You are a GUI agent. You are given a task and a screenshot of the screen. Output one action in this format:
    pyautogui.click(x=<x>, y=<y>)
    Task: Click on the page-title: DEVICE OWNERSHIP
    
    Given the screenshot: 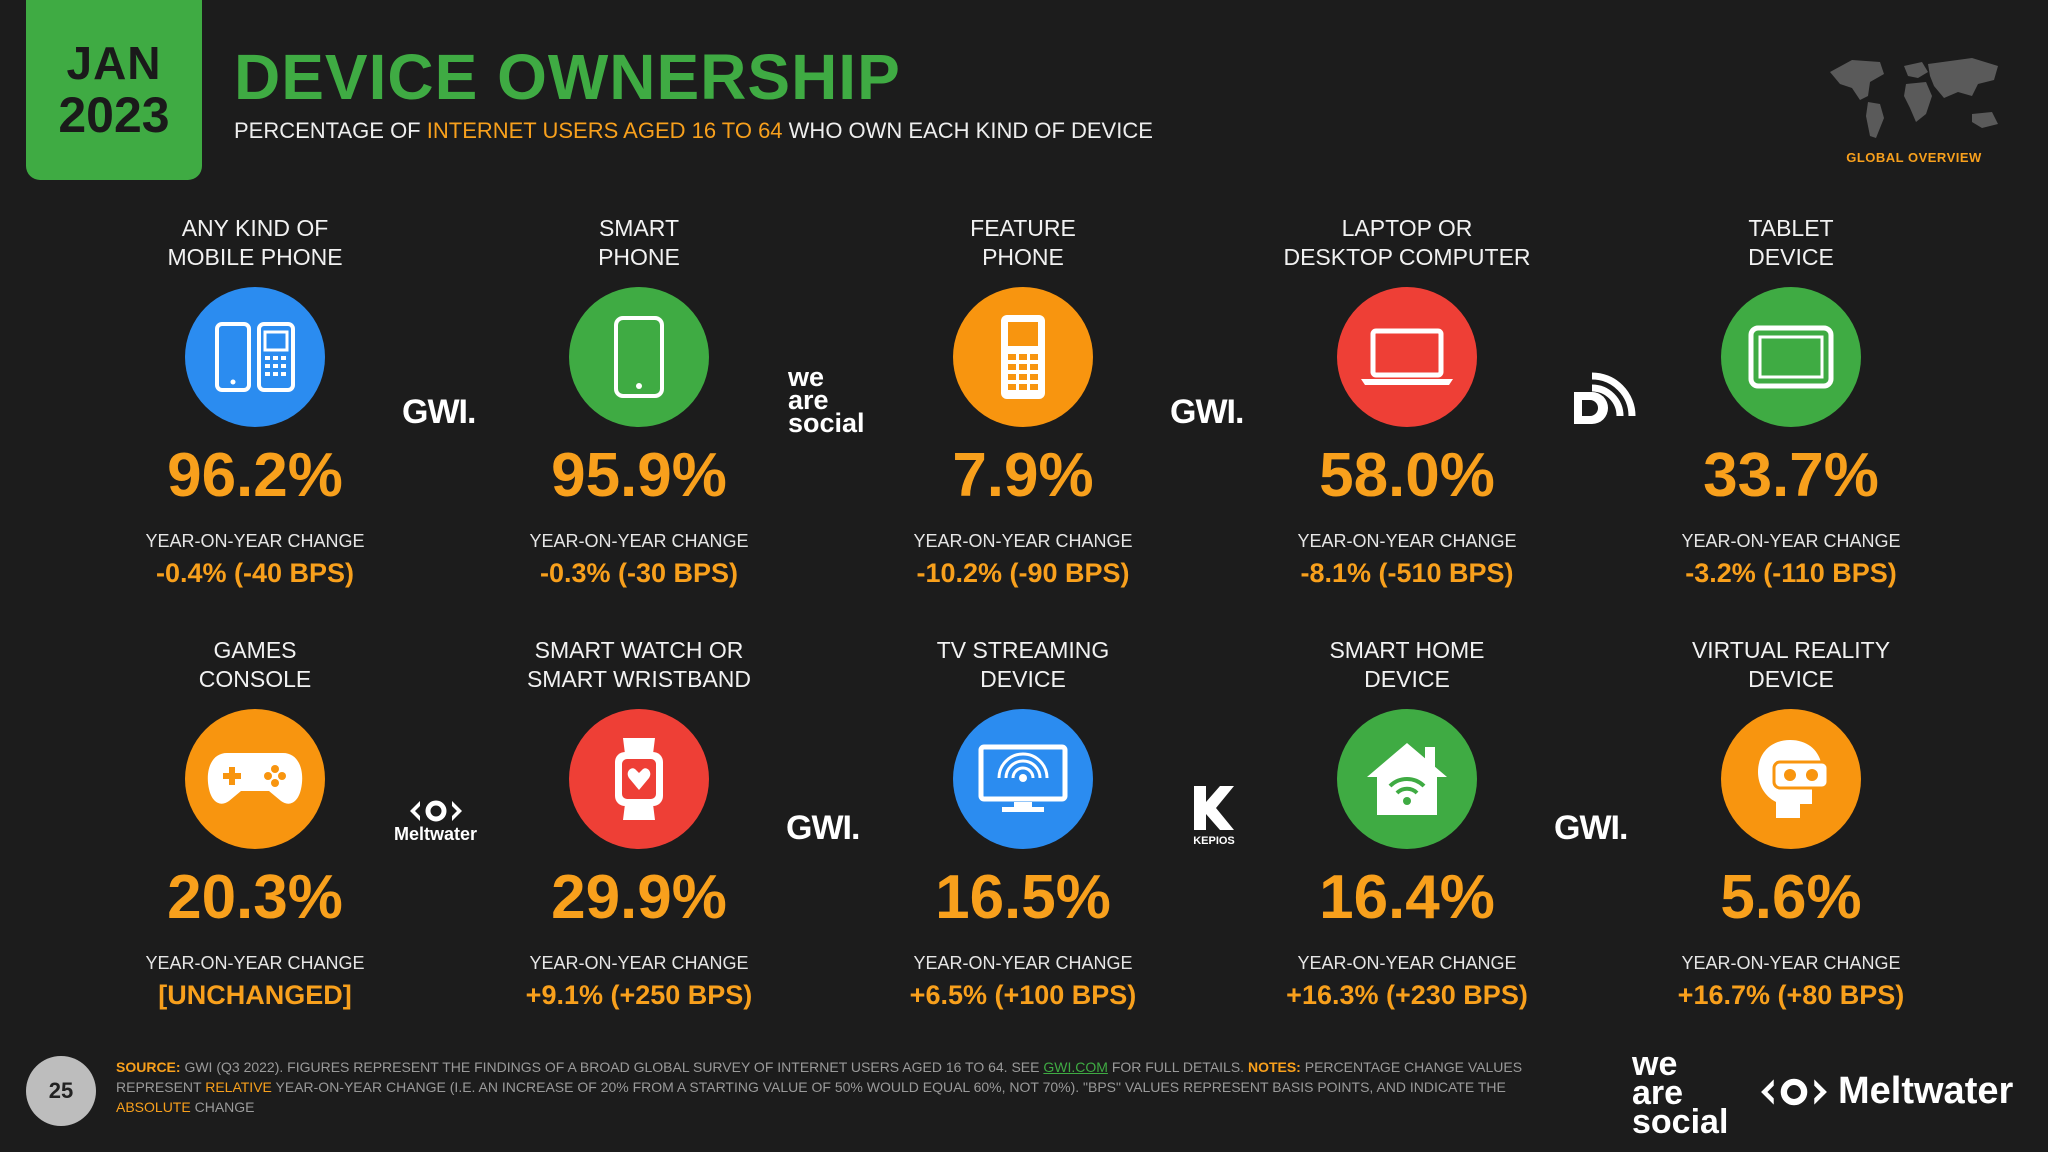 What is the action you would take?
    pyautogui.click(x=567, y=77)
    